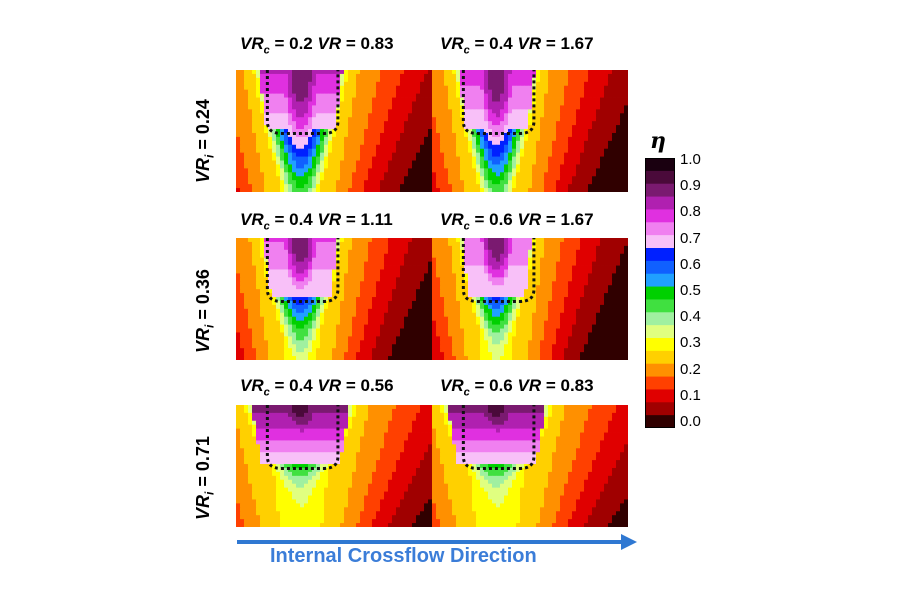 The image size is (900, 600). What do you see at coordinates (690, 290) in the screenshot?
I see `colorbar-tick-label: 0.5` at bounding box center [690, 290].